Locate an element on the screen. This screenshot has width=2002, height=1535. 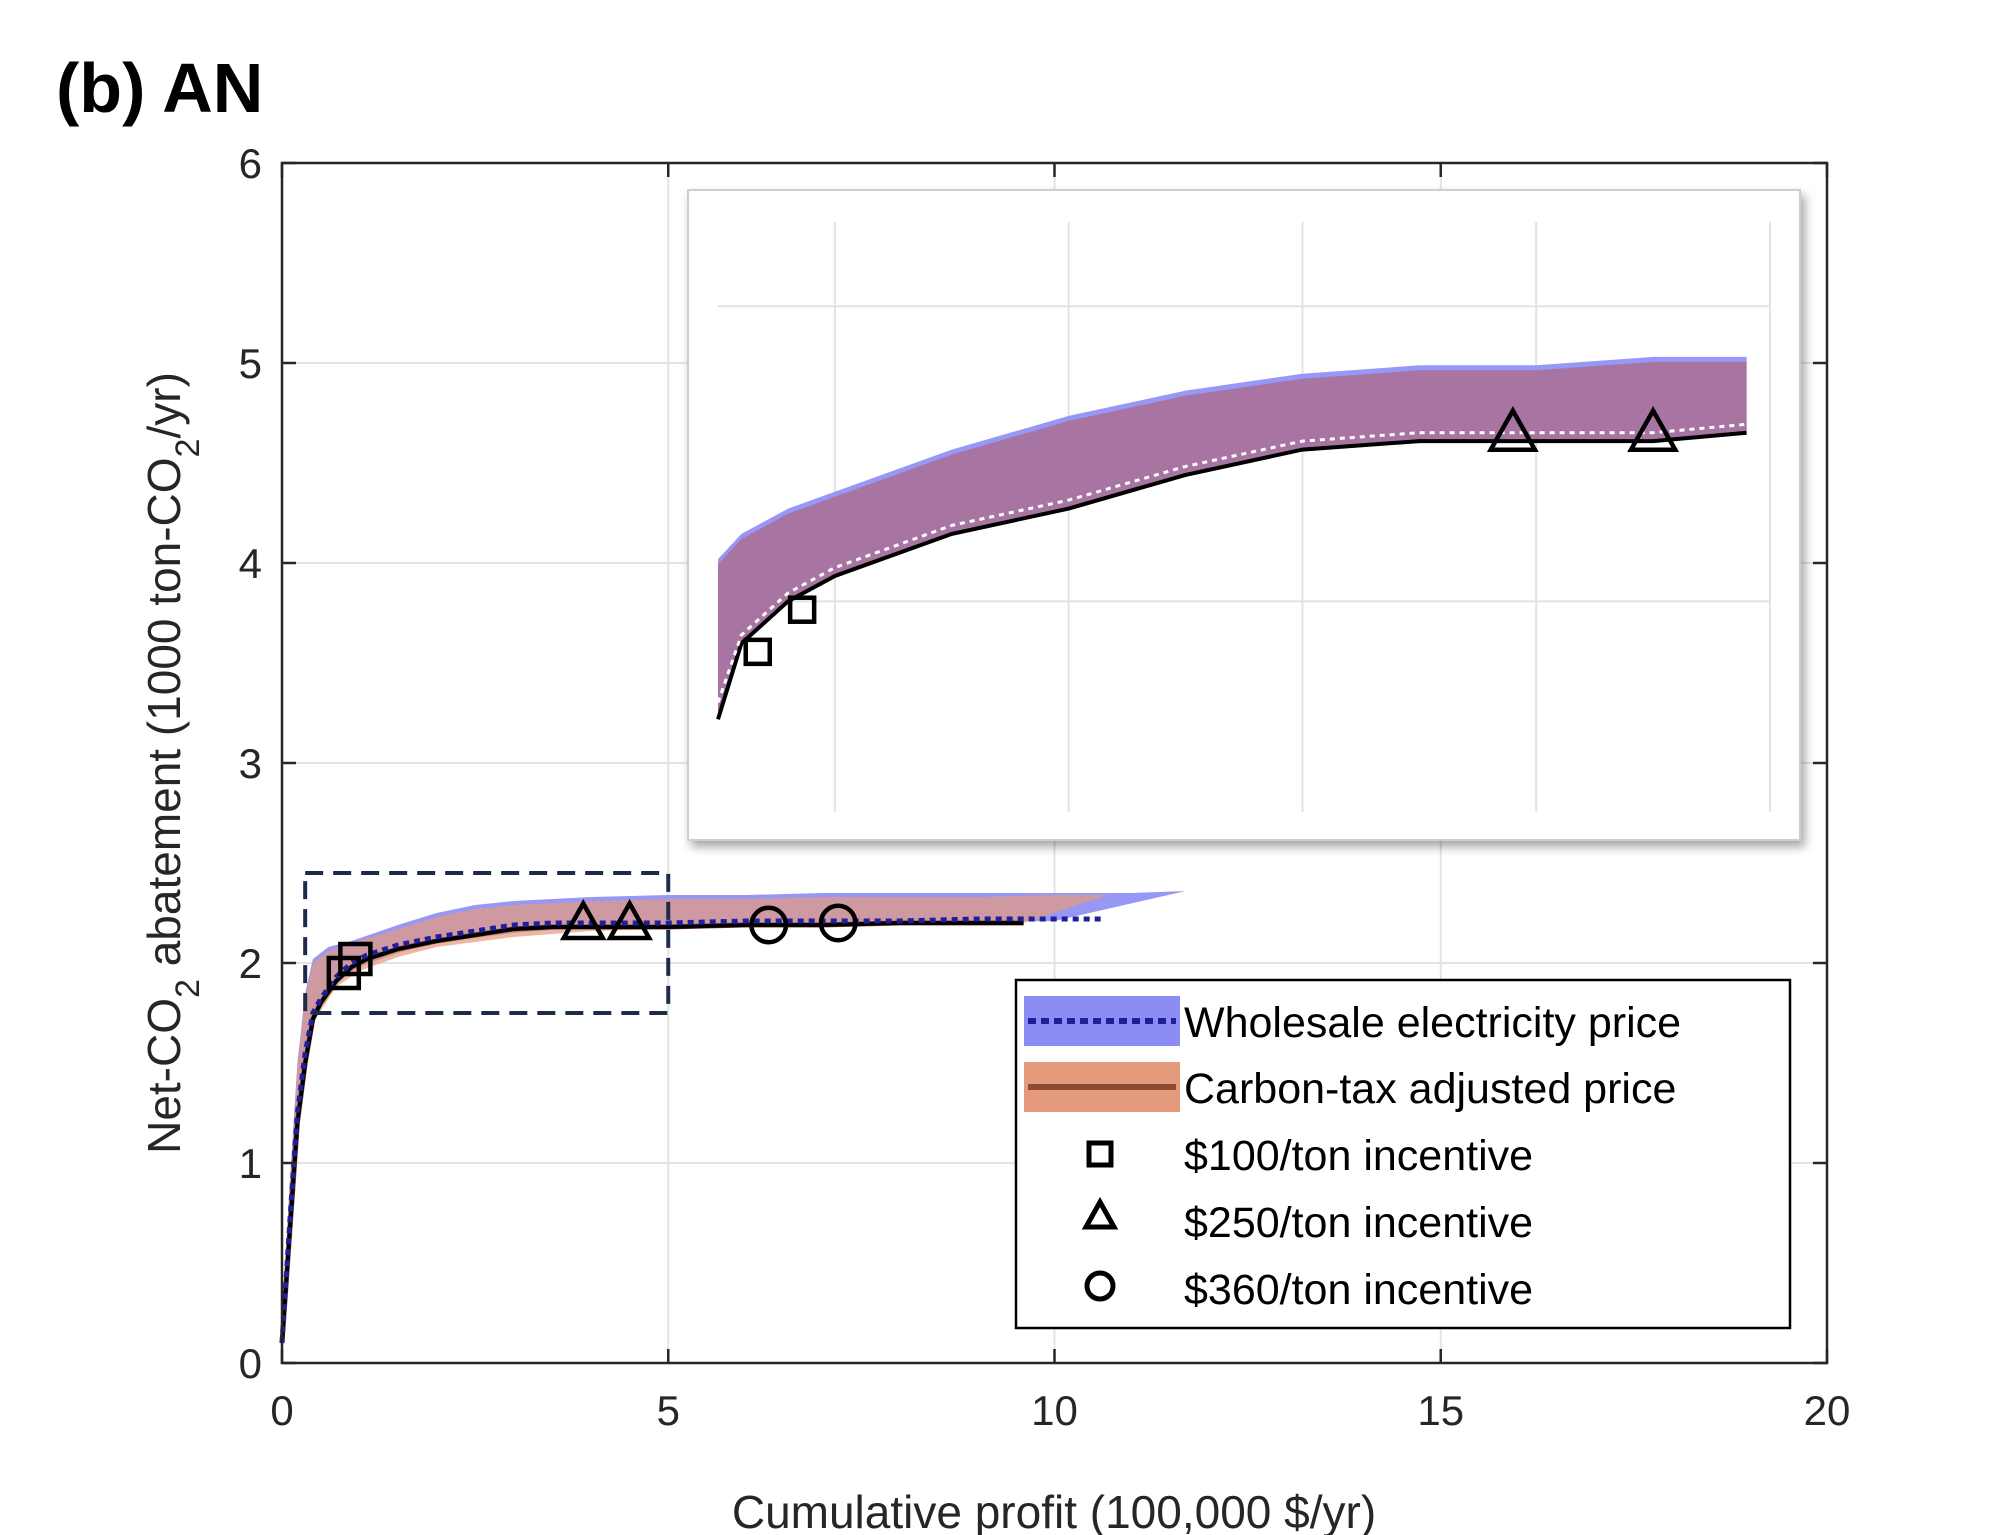
y-axis-title: Net-CO2 abatement (1000 ton-CO2/yr) is located at coordinates (172, 763).